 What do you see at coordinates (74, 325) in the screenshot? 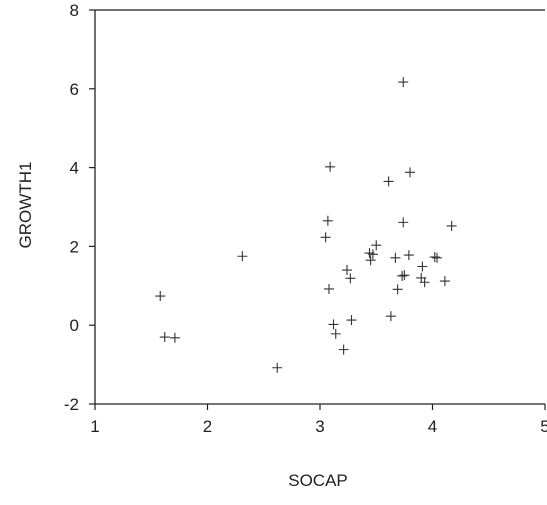
I see `y-tick-label: 0` at bounding box center [74, 325].